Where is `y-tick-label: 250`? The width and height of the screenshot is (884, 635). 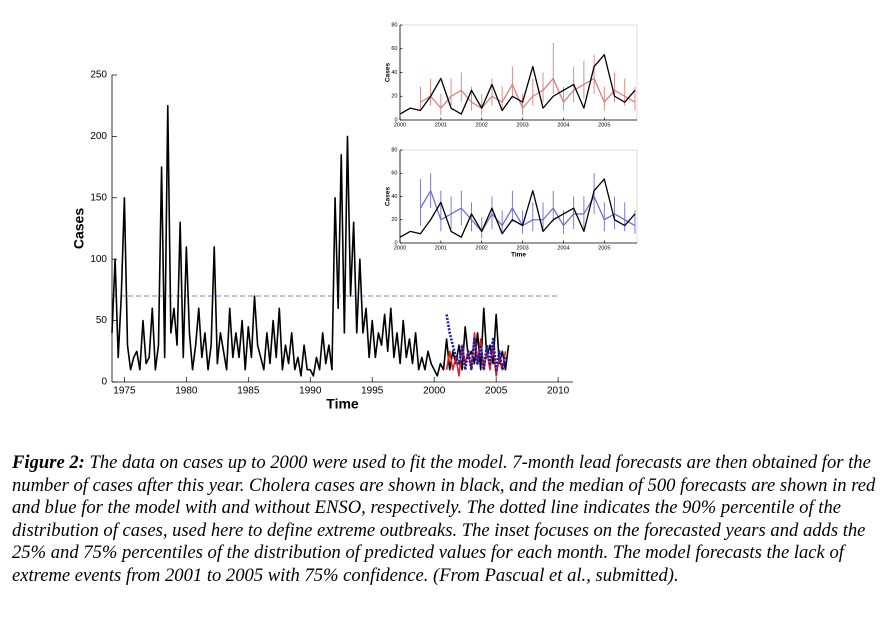 y-tick-label: 250 is located at coordinates (98, 75).